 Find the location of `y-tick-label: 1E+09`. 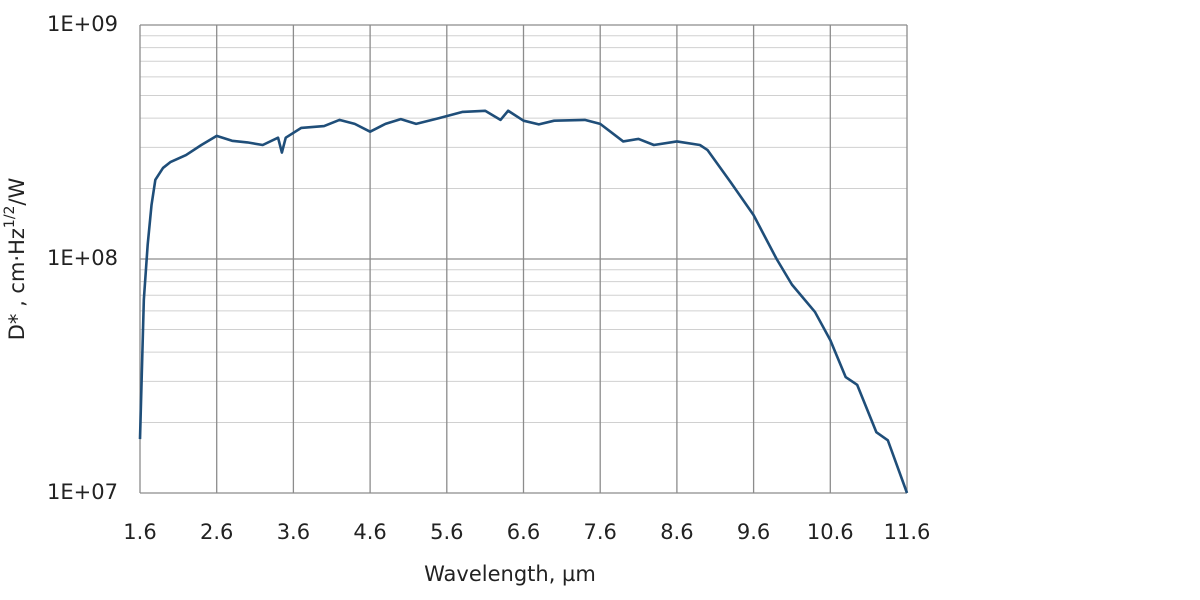

y-tick-label: 1E+09 is located at coordinates (82, 24).